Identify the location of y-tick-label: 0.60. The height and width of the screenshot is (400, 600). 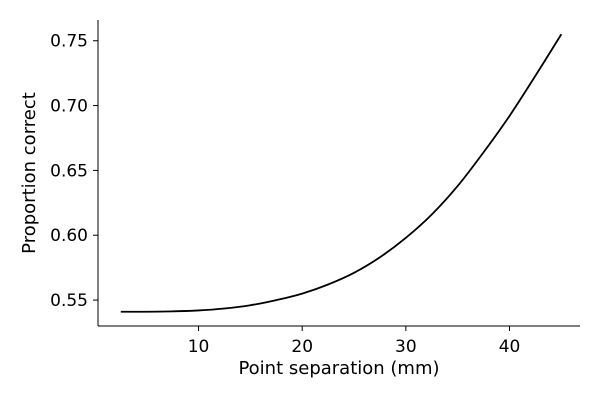
(69, 236).